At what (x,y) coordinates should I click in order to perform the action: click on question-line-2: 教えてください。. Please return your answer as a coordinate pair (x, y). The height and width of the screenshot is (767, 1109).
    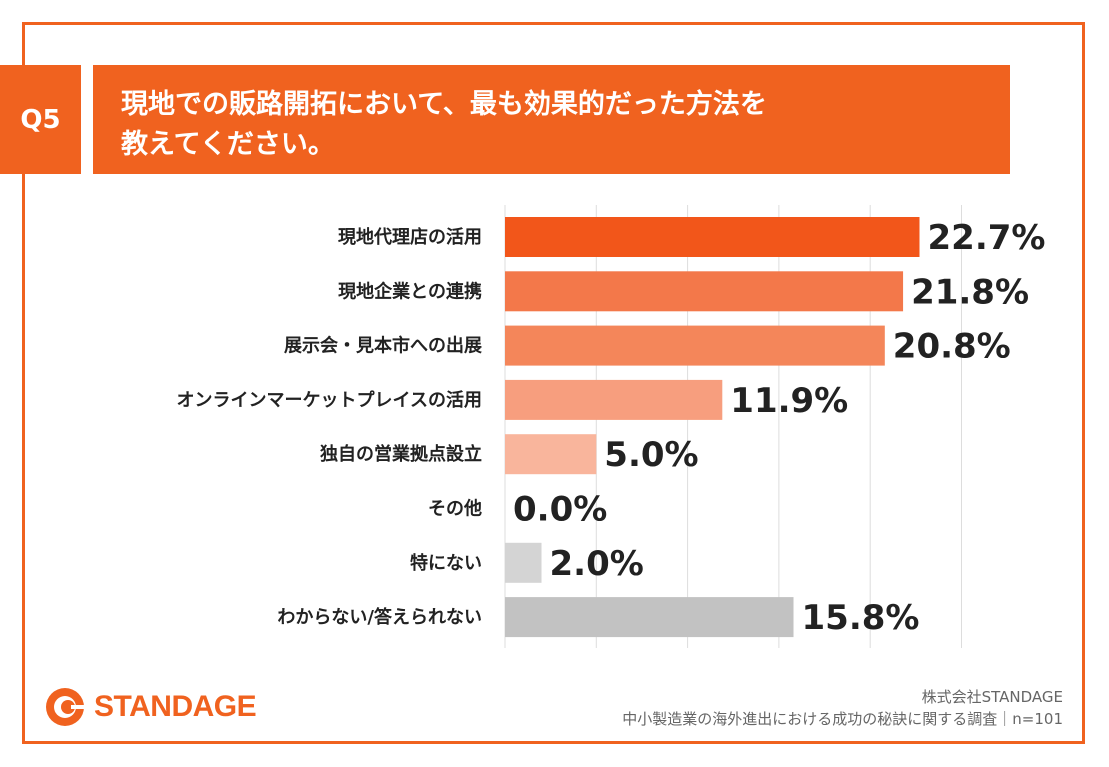
    Looking at the image, I should click on (228, 144).